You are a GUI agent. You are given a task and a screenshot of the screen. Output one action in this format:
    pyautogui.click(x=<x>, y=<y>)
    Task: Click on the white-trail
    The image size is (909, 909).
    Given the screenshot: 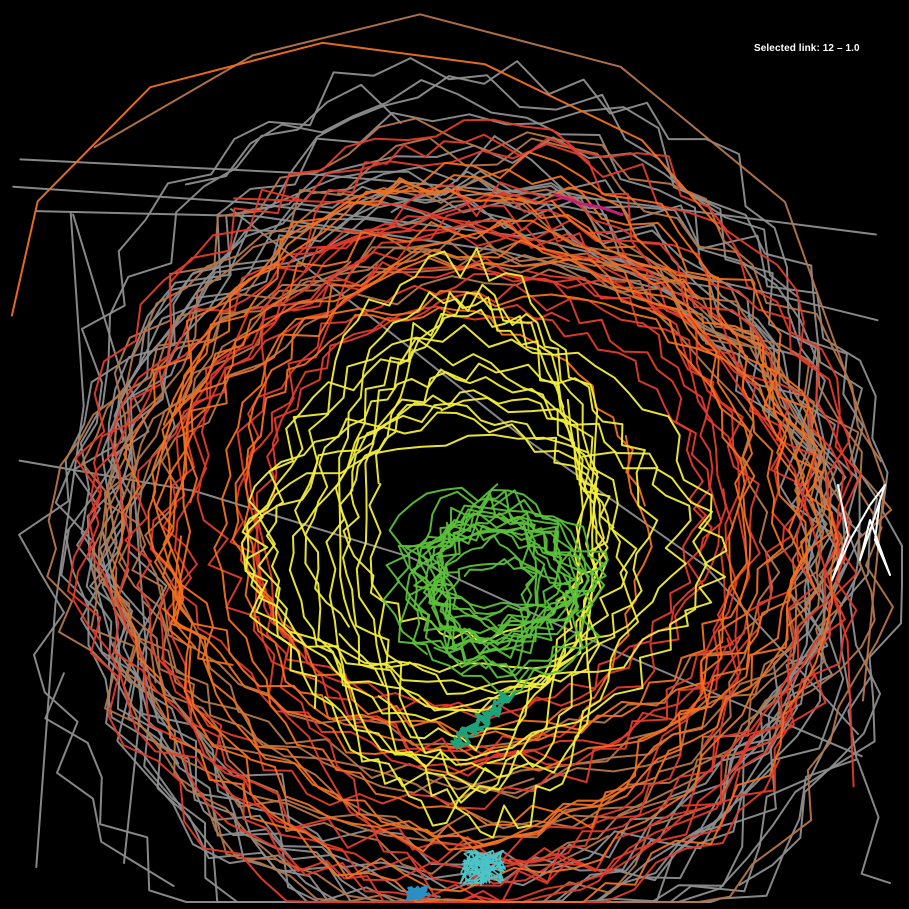 What is the action you would take?
    pyautogui.click(x=861, y=532)
    